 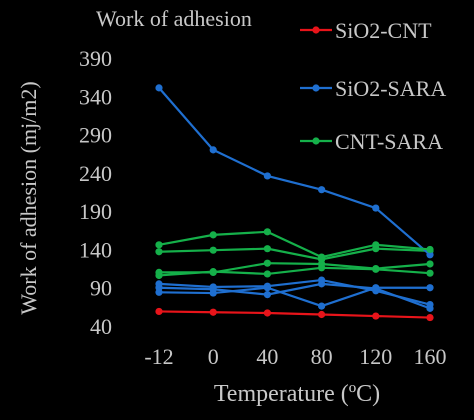 I want to click on series-cnt-sara-line, so click(x=294, y=244).